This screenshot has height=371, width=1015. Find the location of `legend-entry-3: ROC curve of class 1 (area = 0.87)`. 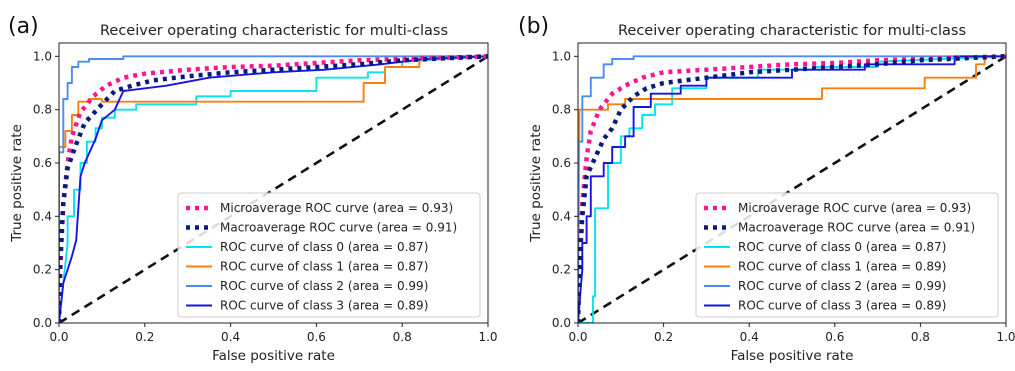

legend-entry-3: ROC curve of class 1 (area = 0.87) is located at coordinates (324, 267).